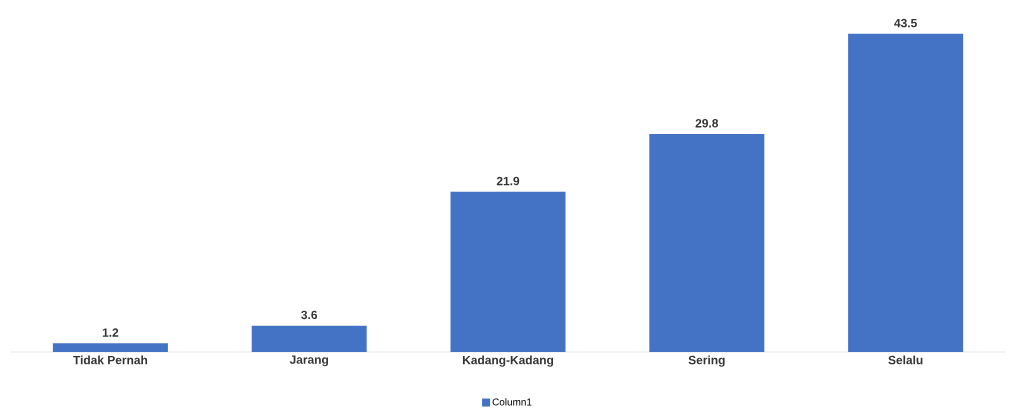 Image resolution: width=1012 pixels, height=419 pixels. I want to click on legend-label: Column1, so click(512, 402).